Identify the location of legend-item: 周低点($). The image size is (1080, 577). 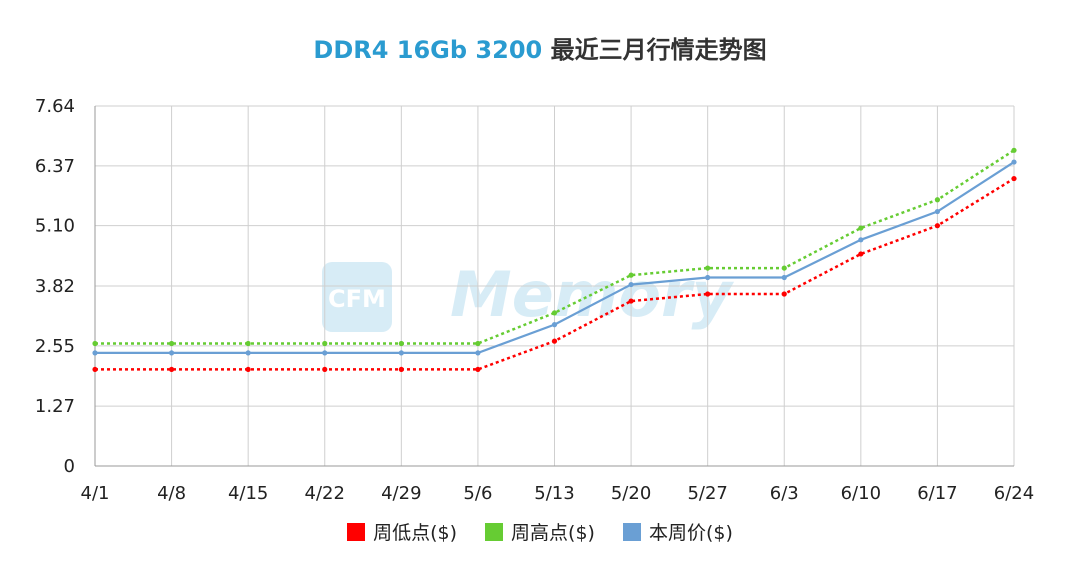
(402, 531).